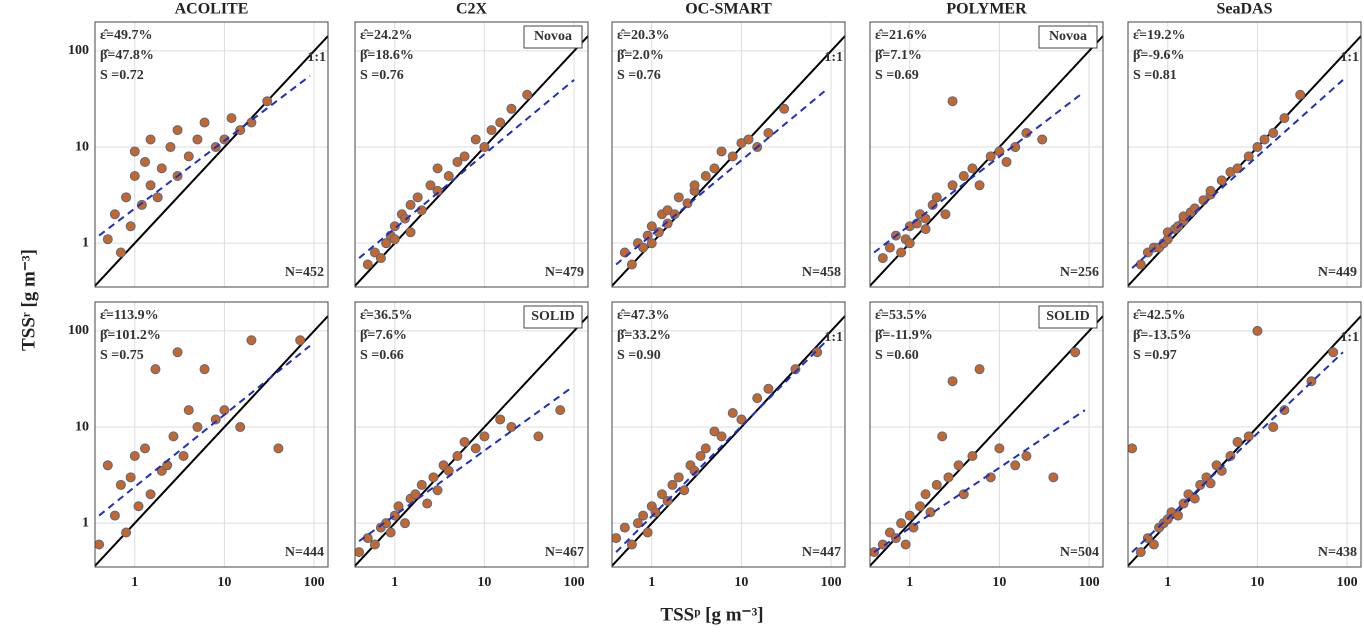 This screenshot has height=634, width=1364. What do you see at coordinates (383, 335) in the screenshot?
I see `stat-beta: β̂=7.6%` at bounding box center [383, 335].